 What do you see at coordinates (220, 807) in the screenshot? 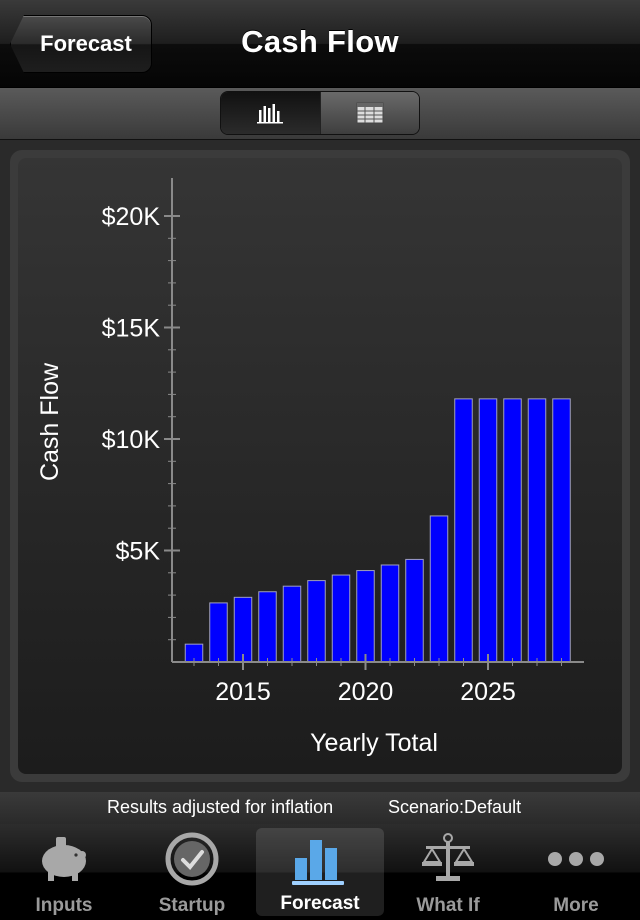
I see `inflation-note: Results adjusted for inflation` at bounding box center [220, 807].